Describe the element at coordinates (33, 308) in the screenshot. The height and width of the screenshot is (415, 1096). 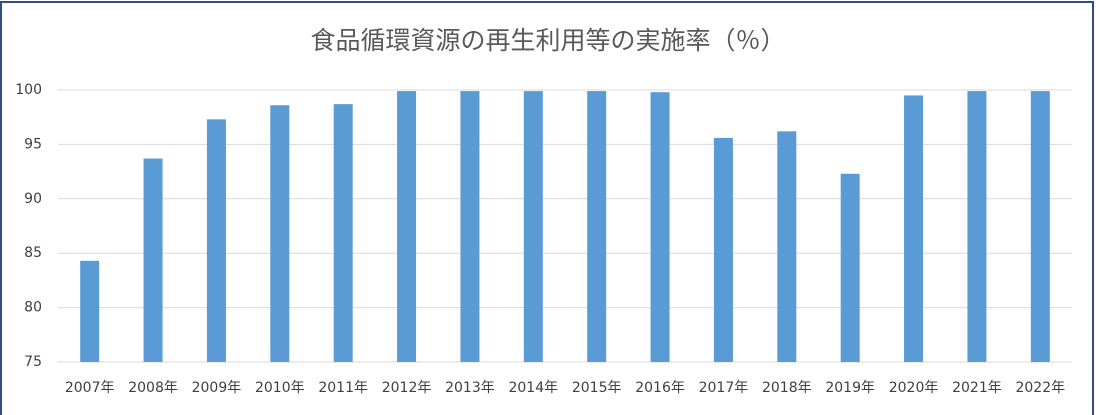
I see `y-tick-label: 80` at that location.